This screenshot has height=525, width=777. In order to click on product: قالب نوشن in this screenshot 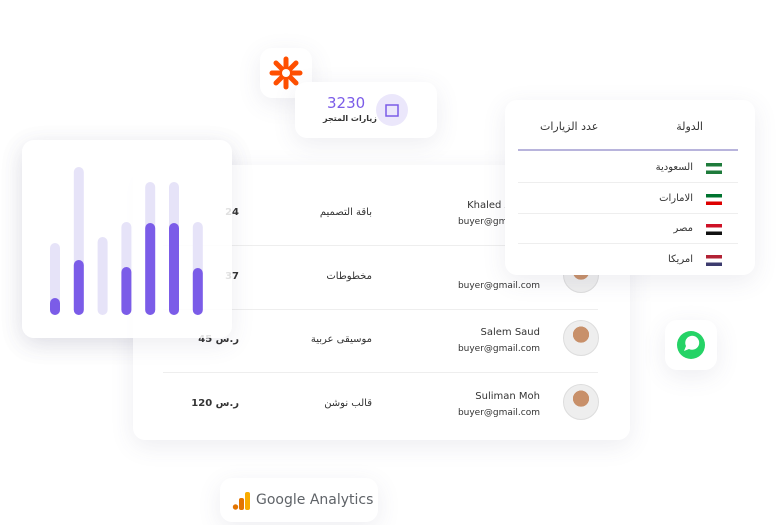, I will do `click(348, 403)`.